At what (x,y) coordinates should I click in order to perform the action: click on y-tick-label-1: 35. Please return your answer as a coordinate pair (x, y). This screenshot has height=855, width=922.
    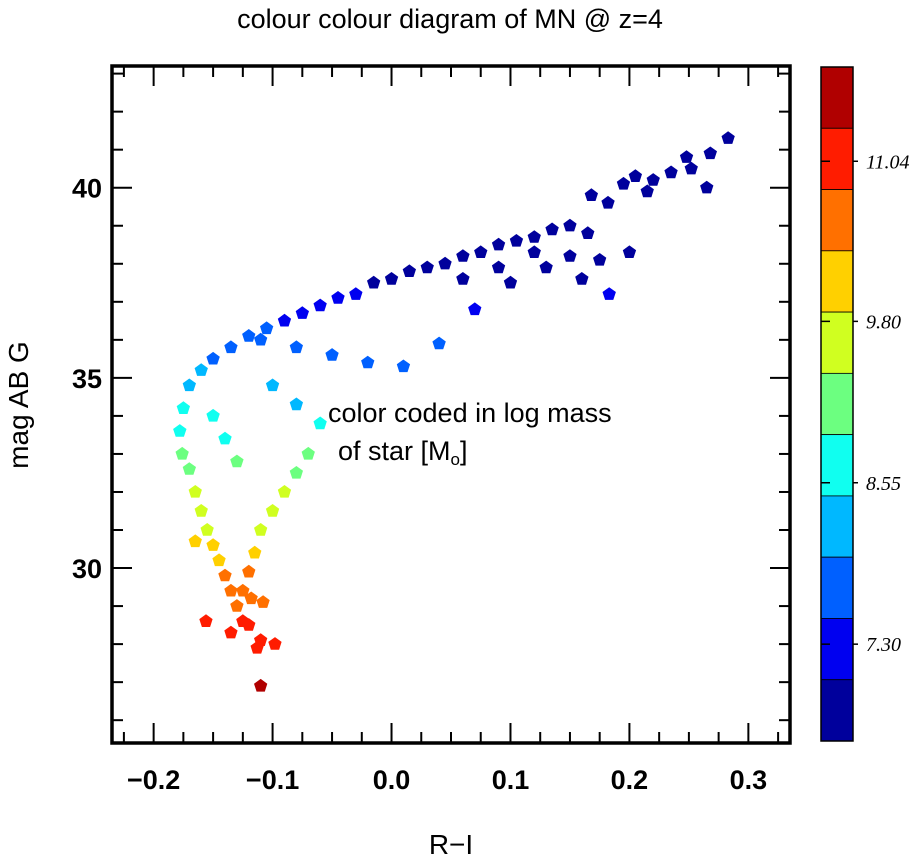
    Looking at the image, I should click on (87, 379).